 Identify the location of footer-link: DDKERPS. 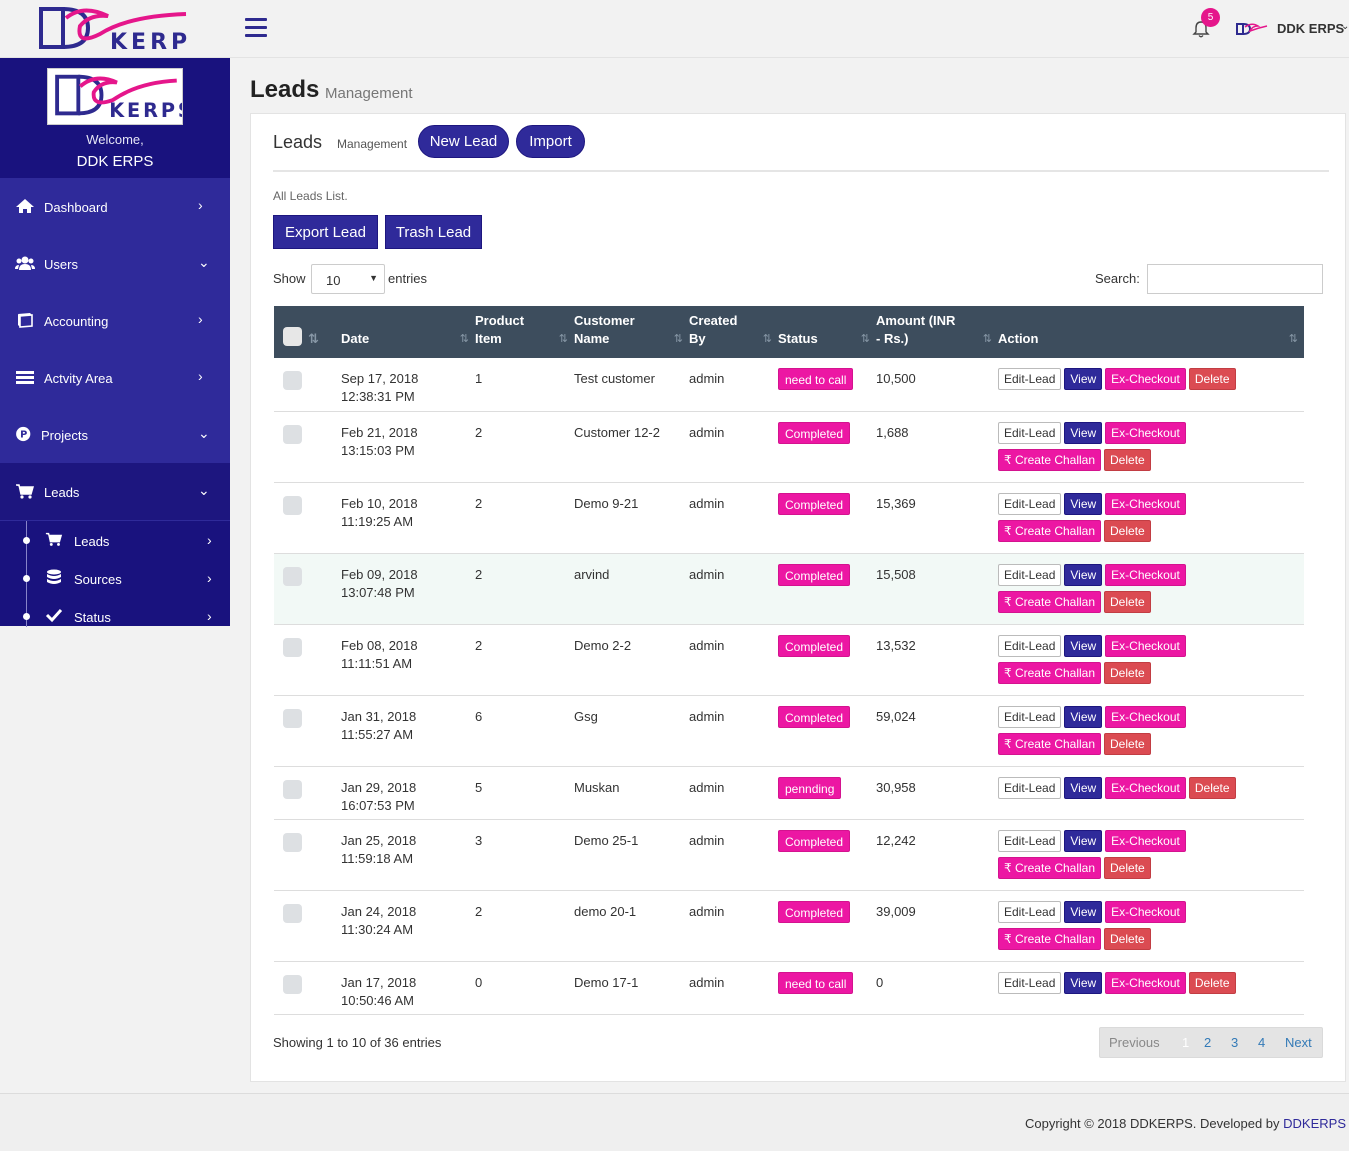
(1314, 1123).